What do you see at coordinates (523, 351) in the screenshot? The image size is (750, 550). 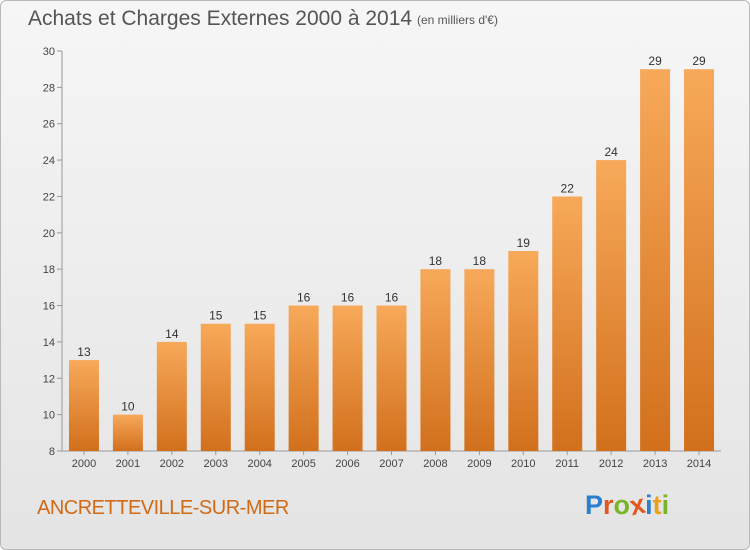 I see `bar-2010` at bounding box center [523, 351].